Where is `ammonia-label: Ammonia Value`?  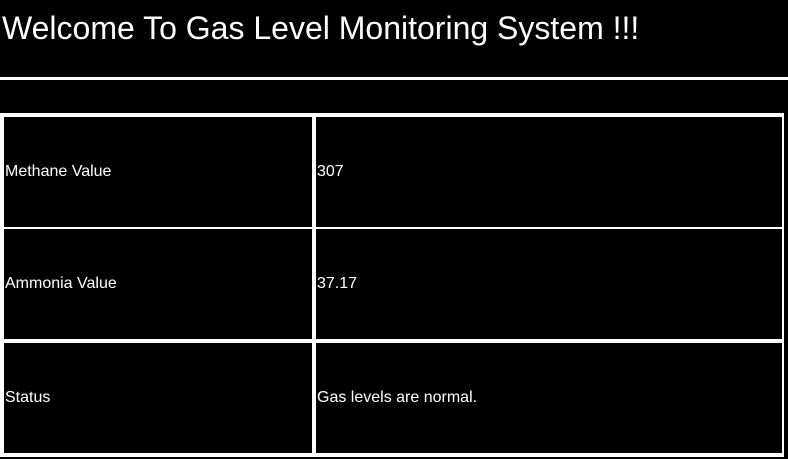 ammonia-label: Ammonia Value is located at coordinates (61, 283).